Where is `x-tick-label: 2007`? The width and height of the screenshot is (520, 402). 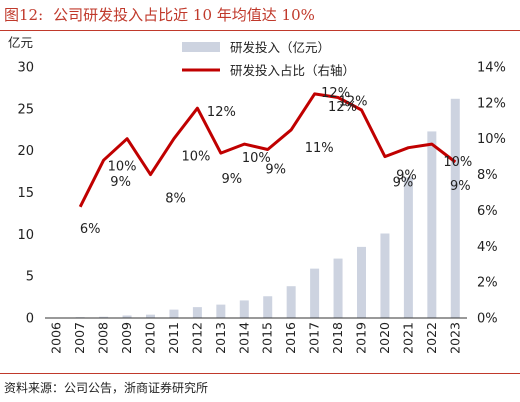
x-tick-label: 2007 is located at coordinates (79, 338).